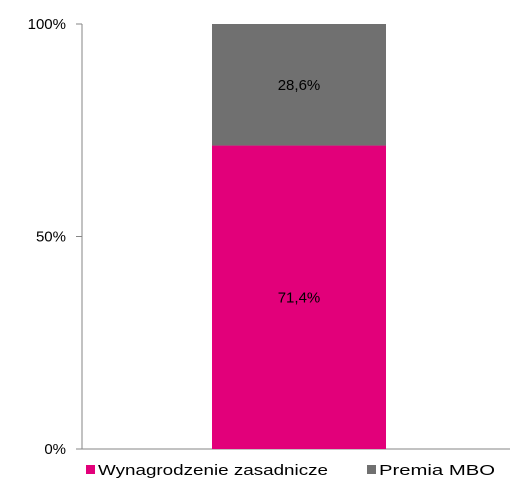 The image size is (512, 485). I want to click on y-ticks: 0% 50% 100%, so click(55, 237).